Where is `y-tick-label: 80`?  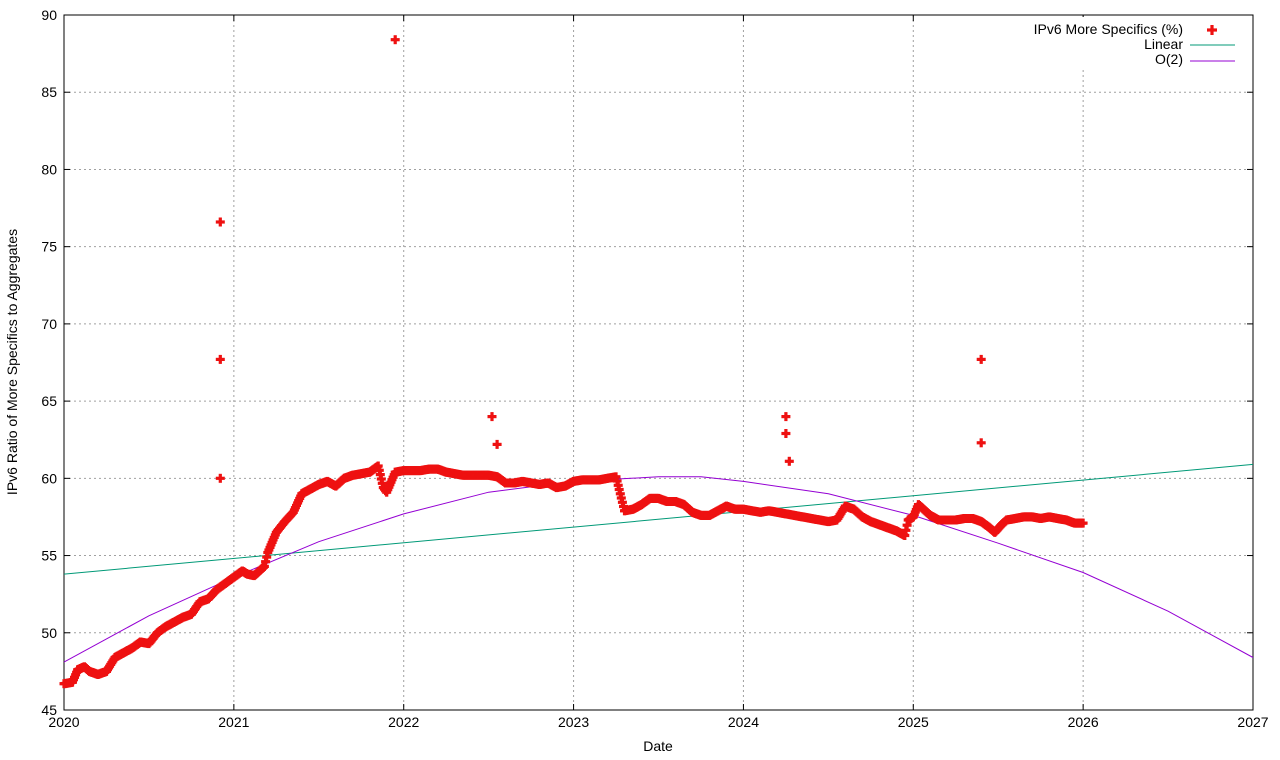
y-tick-label: 80 is located at coordinates (49, 169).